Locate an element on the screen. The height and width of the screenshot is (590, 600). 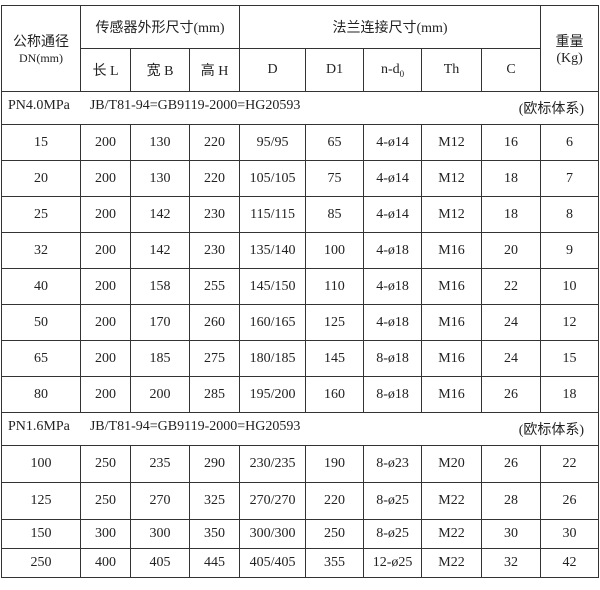
table-cell: 230/235 is located at coordinates (273, 464).